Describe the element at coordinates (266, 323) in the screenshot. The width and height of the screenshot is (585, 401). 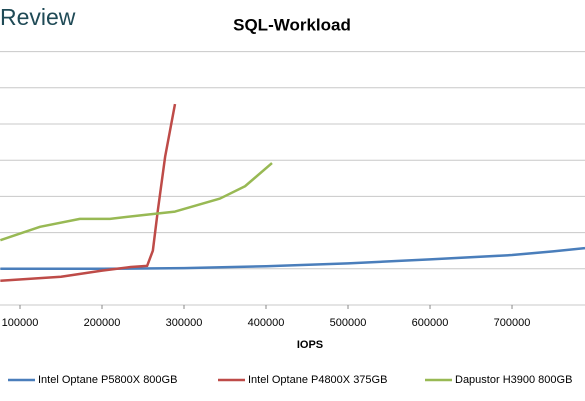
I see `x-tick-label: 400000` at that location.